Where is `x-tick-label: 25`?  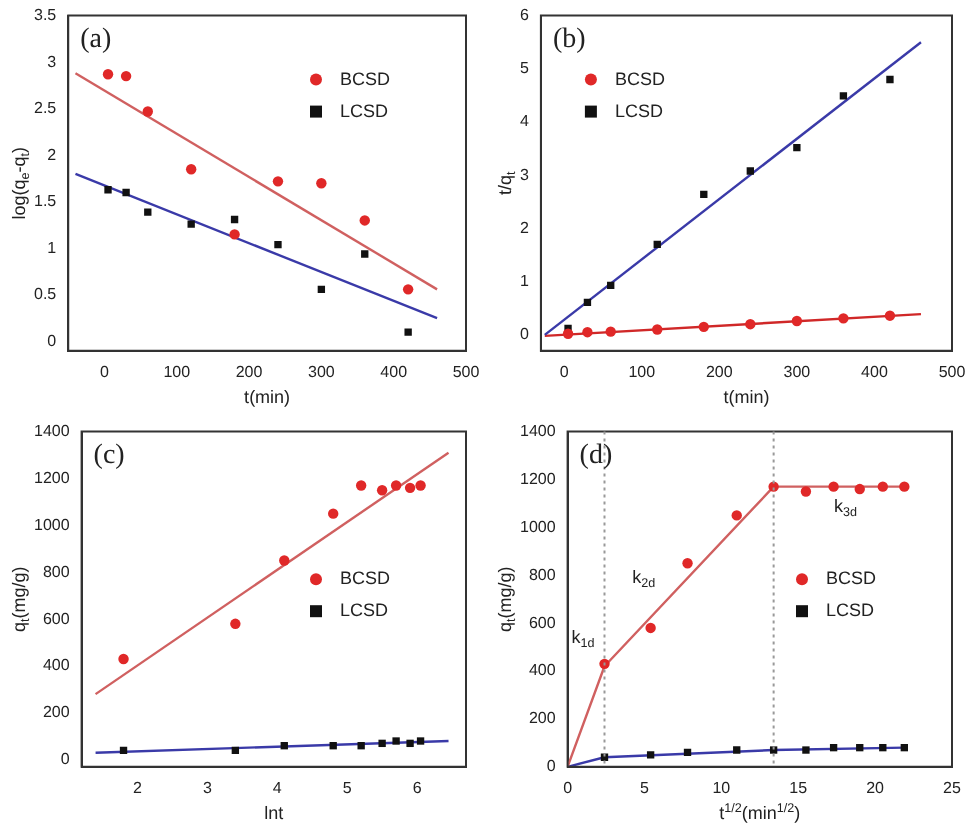 x-tick-label: 25 is located at coordinates (952, 787).